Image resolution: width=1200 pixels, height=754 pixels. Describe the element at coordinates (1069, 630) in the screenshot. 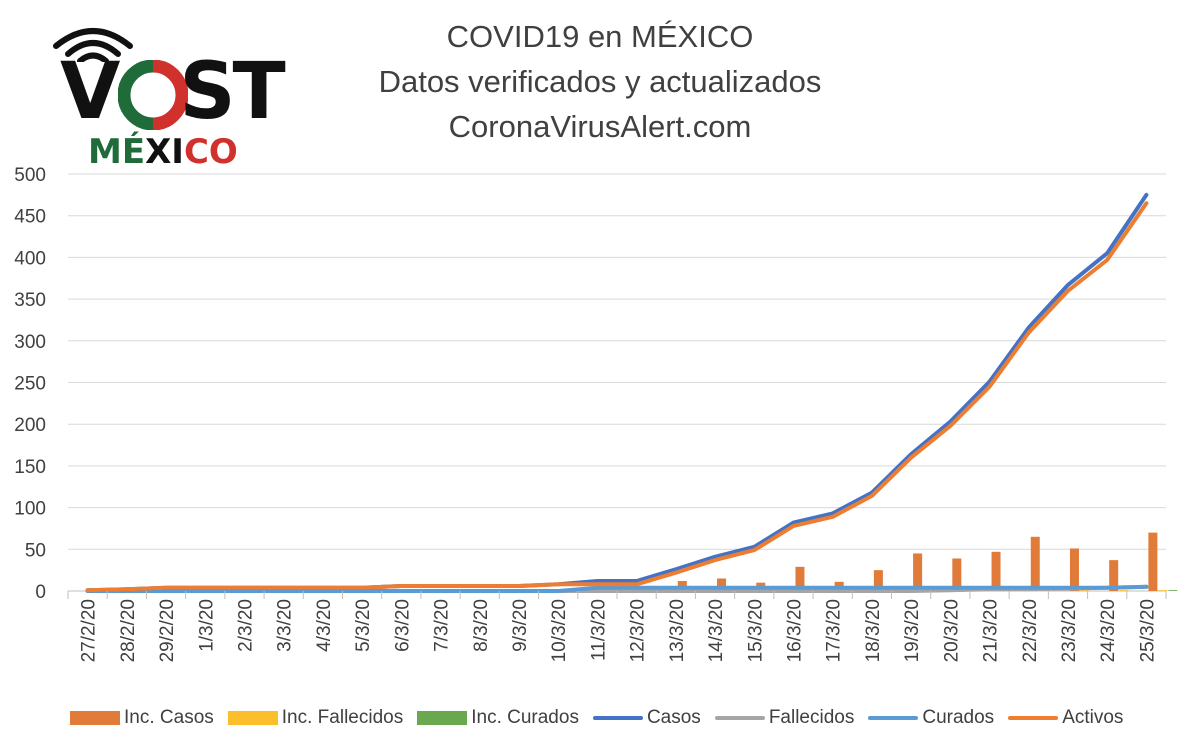

I see `x-tick-label: 23/3/20` at that location.